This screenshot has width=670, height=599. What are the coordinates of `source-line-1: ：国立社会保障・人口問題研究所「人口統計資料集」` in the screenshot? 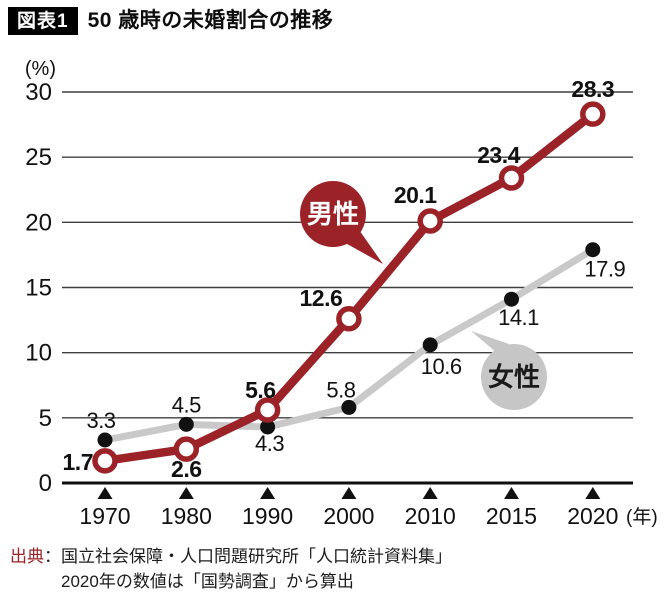 It's located at (248, 556).